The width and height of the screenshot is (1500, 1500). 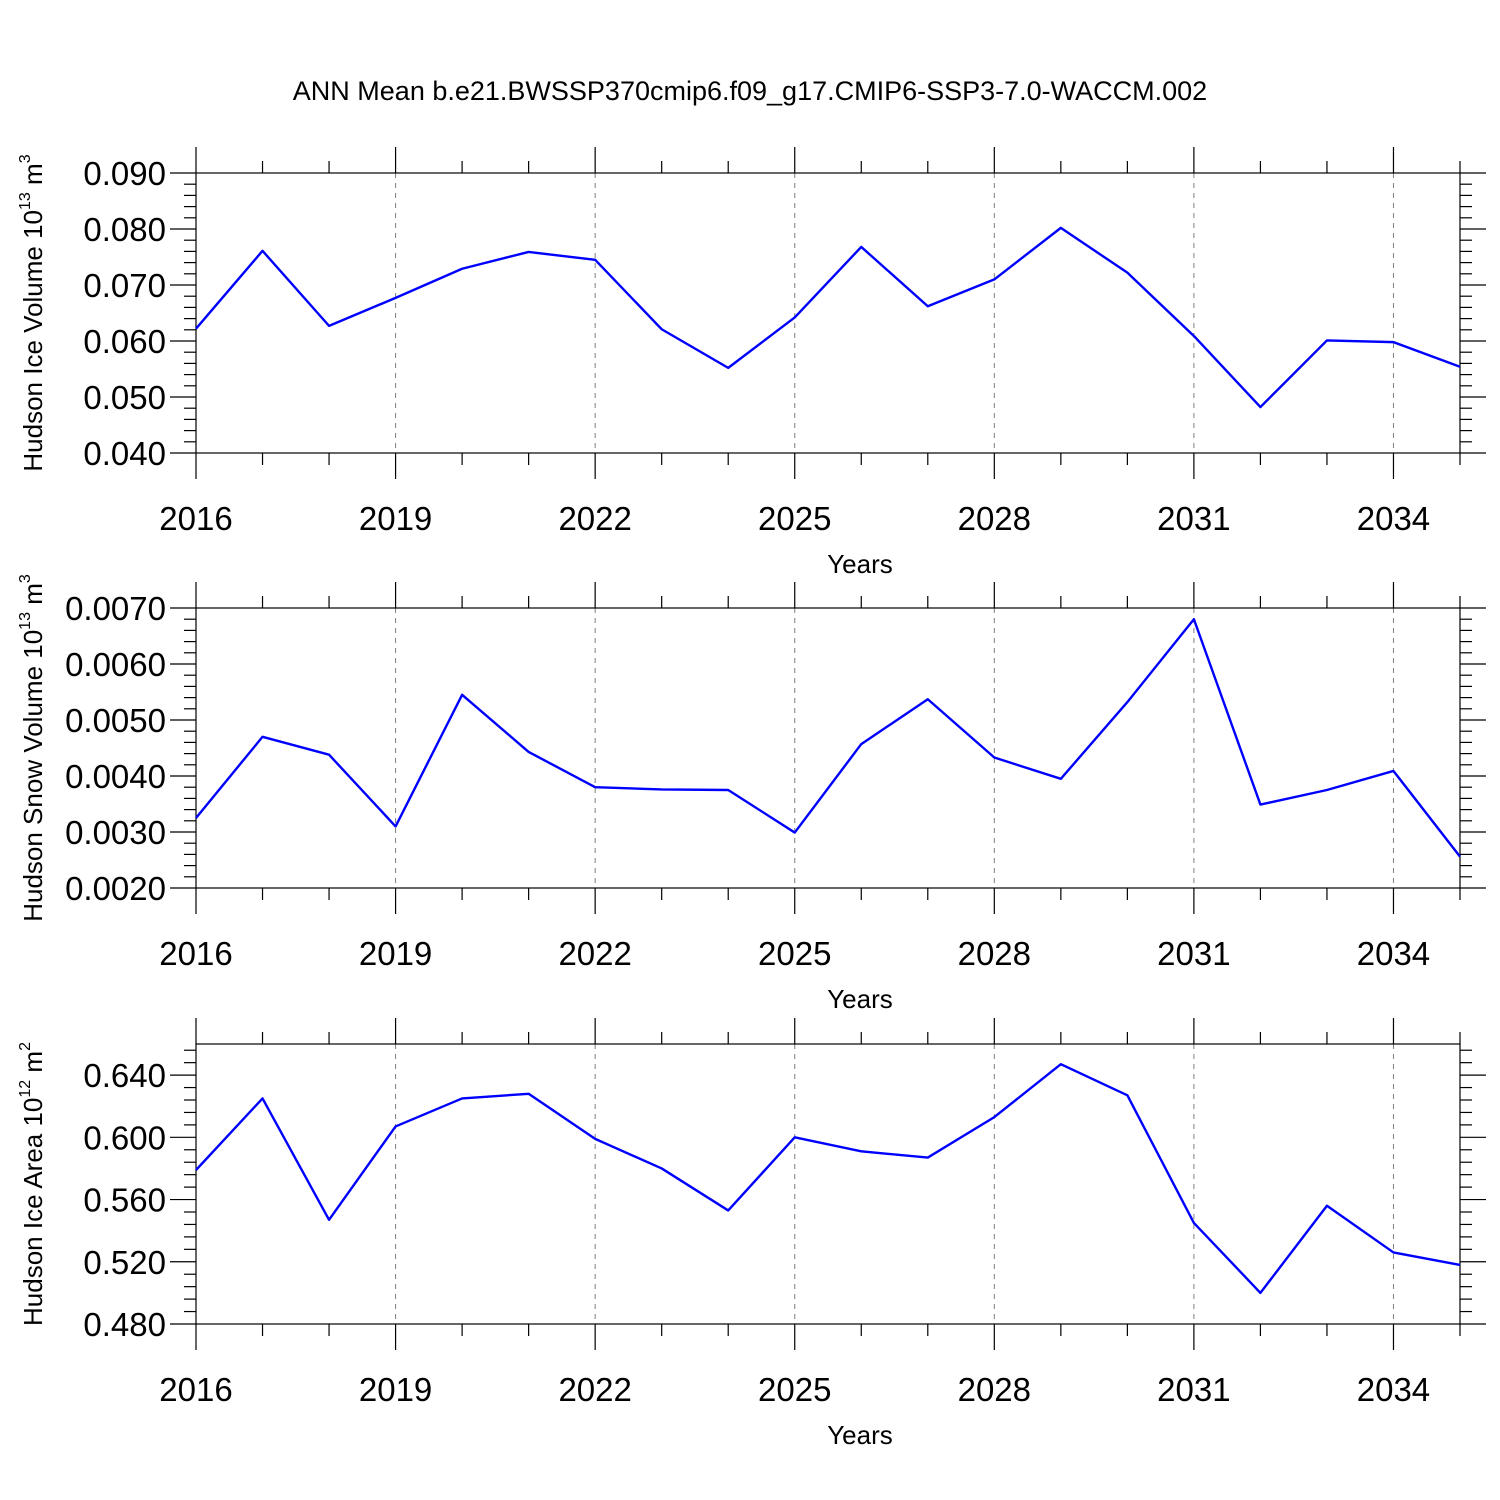 I want to click on y-tick-label: 0.520, so click(x=124, y=1262).